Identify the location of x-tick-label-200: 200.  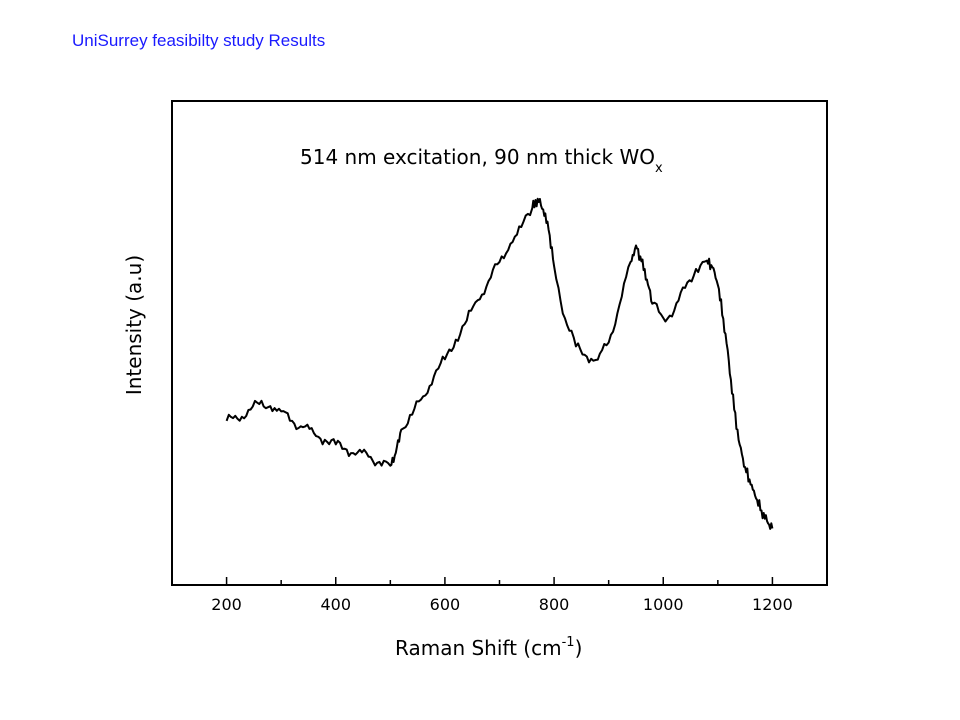
(226, 604).